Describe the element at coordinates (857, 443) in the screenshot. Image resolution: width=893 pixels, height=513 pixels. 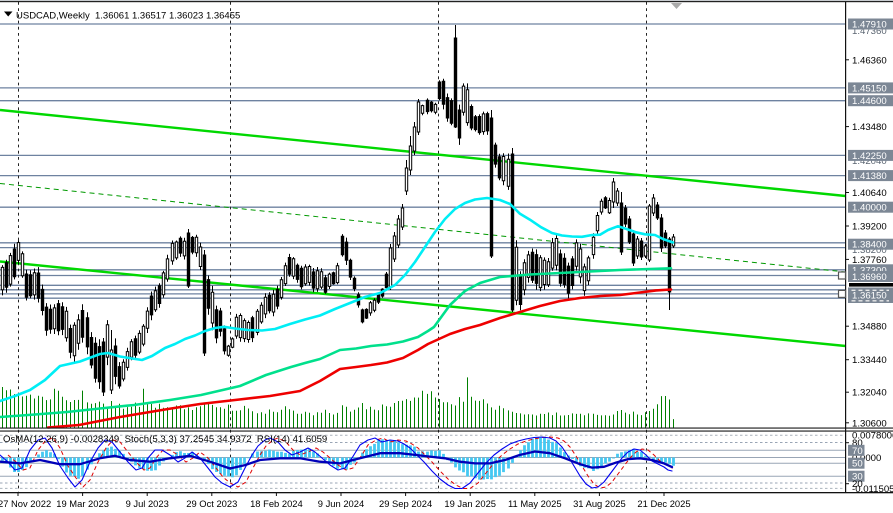
I see `svg-text: 80` at that location.